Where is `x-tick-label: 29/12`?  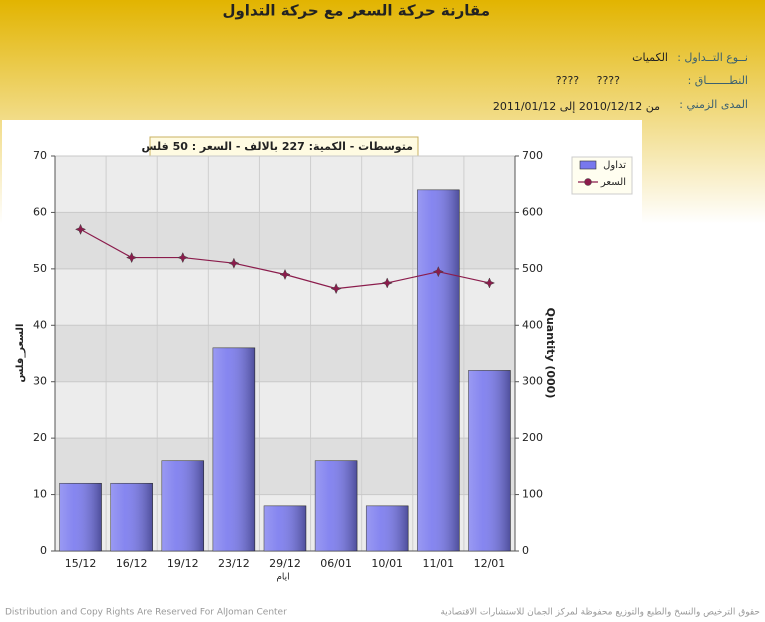
x-tick-label: 29/12 is located at coordinates (285, 563).